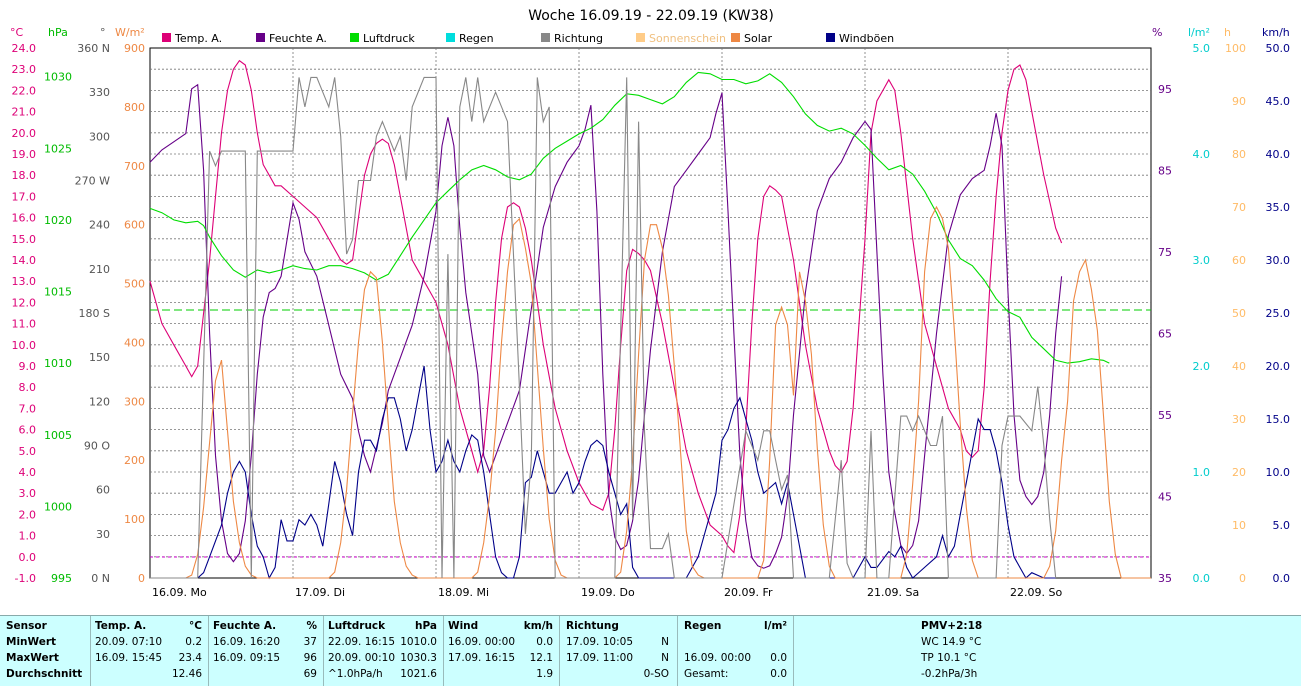  I want to click on stats-temp-max-time: 16.09. 15:45, so click(128, 658).